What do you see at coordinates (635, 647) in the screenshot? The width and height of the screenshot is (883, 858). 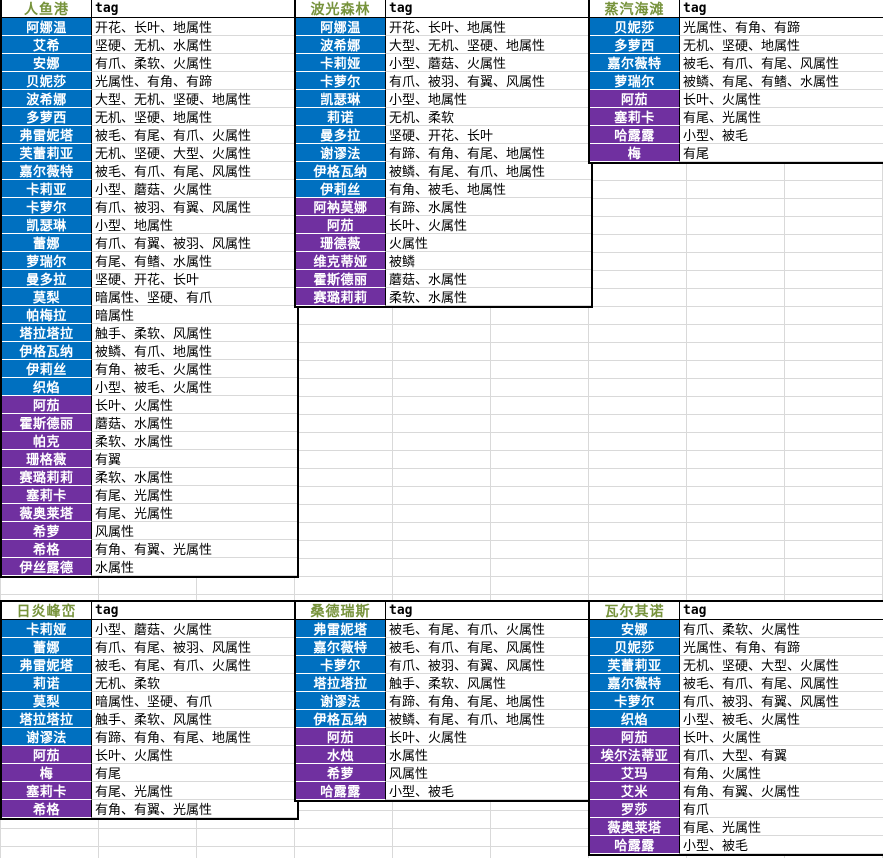 I see `character-name-cell: 贝妮莎` at bounding box center [635, 647].